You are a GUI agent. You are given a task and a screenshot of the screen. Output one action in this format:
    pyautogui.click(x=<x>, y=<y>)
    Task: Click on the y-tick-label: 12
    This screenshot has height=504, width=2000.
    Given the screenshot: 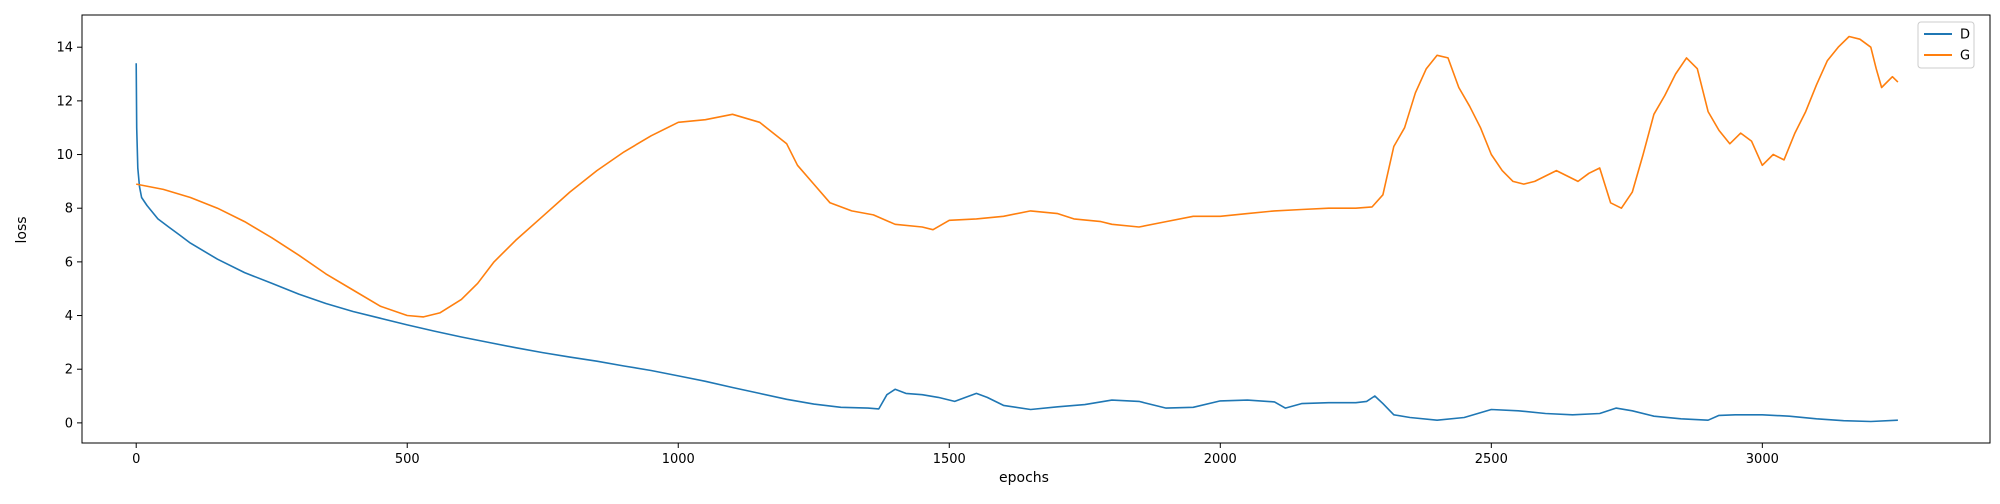 What is the action you would take?
    pyautogui.click(x=64, y=101)
    